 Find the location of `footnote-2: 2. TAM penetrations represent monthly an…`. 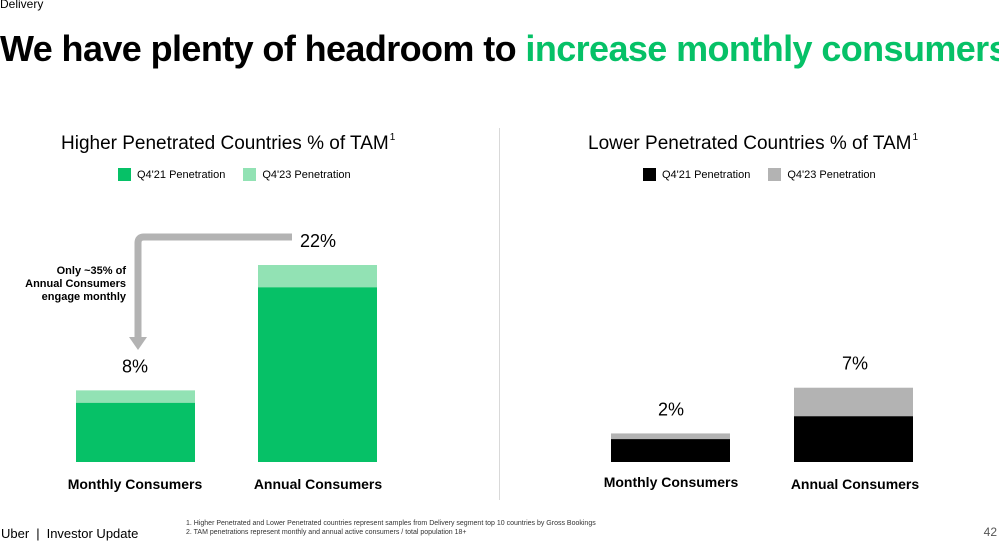

footnote-2: 2. TAM penetrations represent monthly an… is located at coordinates (326, 532).